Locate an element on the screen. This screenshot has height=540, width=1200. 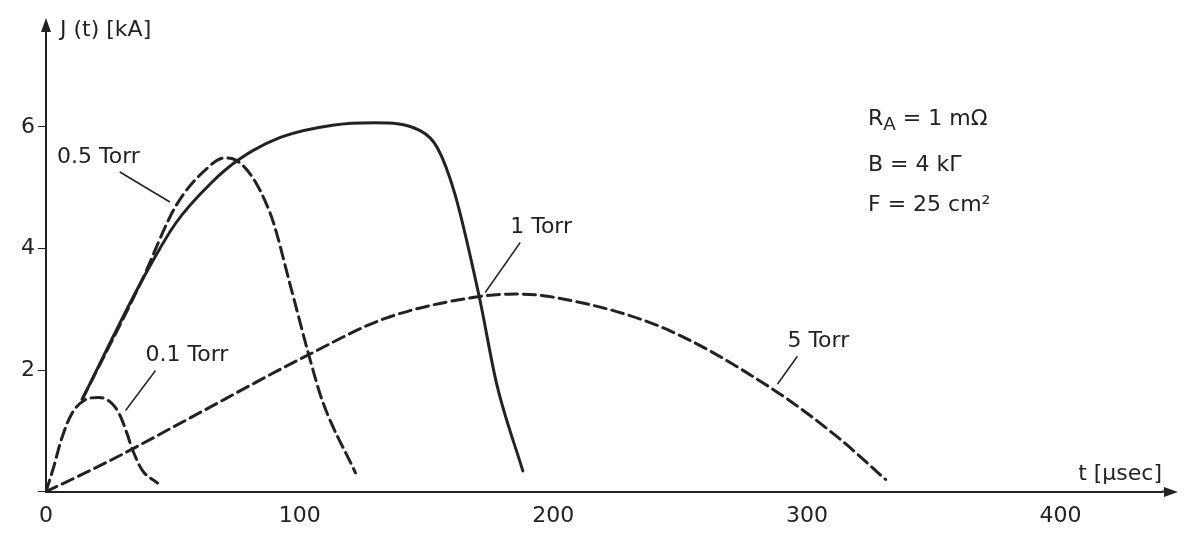
y-tick-label: 2 is located at coordinates (28, 368).